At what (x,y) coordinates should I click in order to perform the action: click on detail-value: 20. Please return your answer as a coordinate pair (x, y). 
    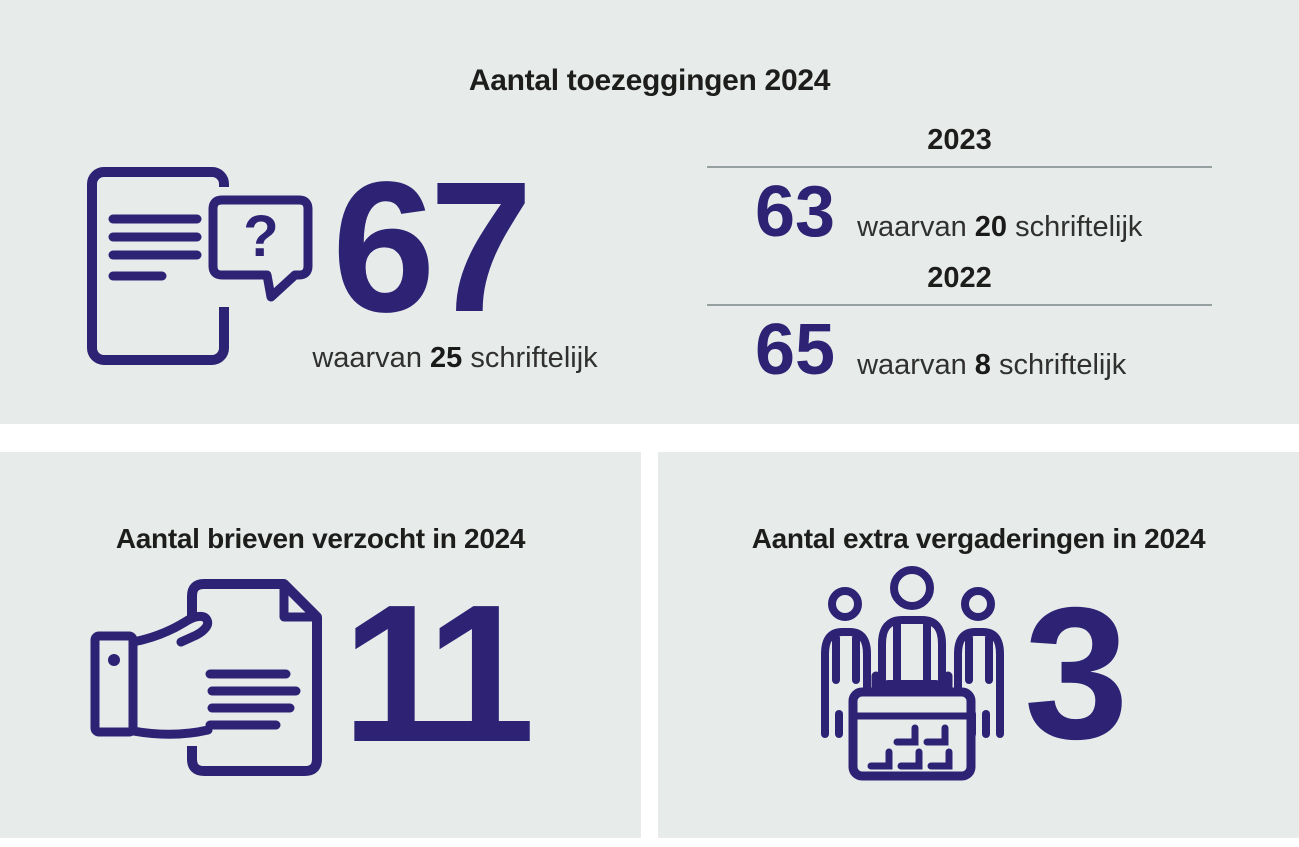
    Looking at the image, I should click on (991, 227).